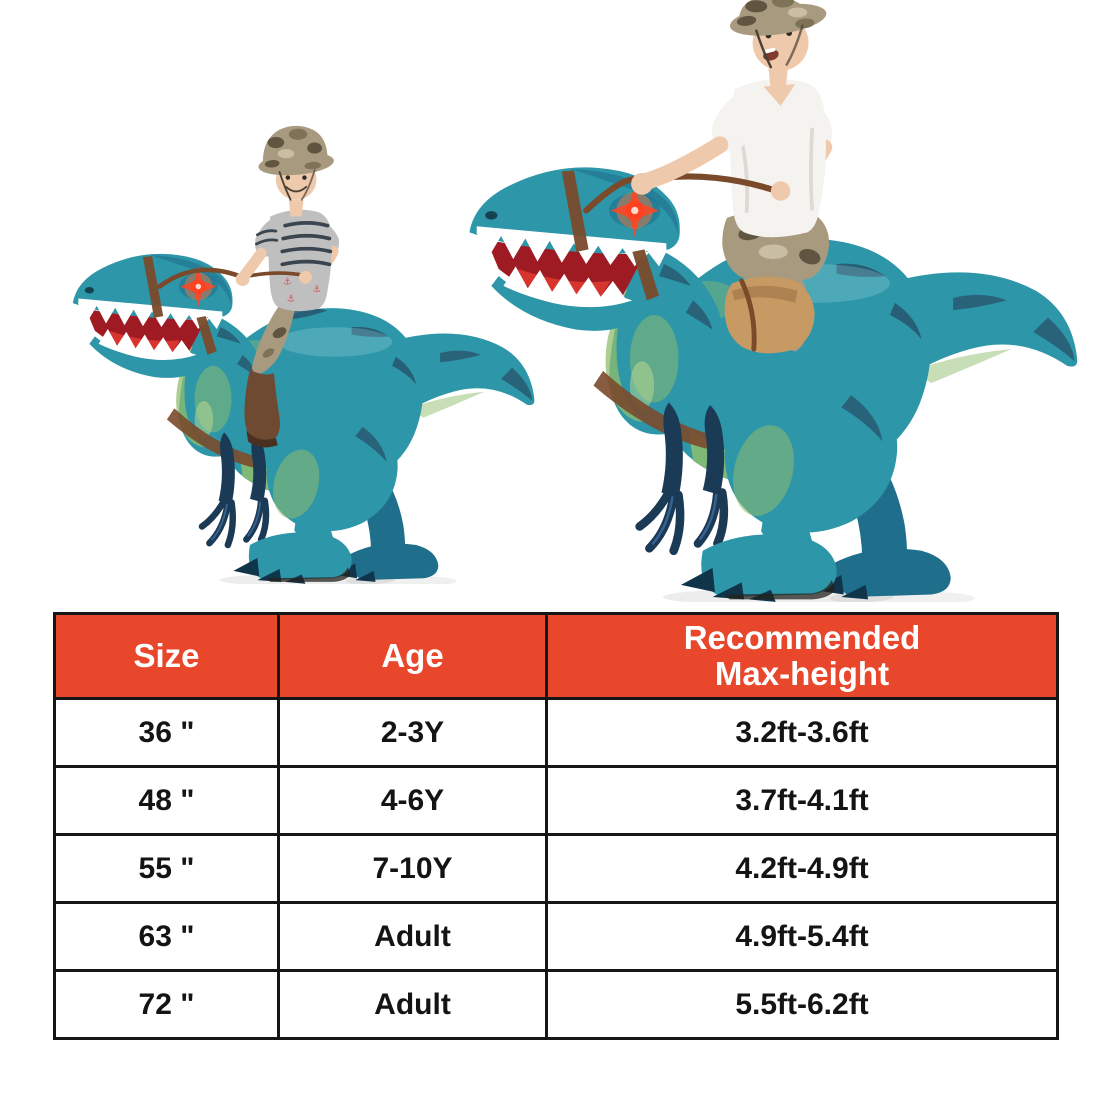 The image size is (1100, 1100). What do you see at coordinates (802, 868) in the screenshot?
I see `height-cell: 4.2ft-4.9ft` at bounding box center [802, 868].